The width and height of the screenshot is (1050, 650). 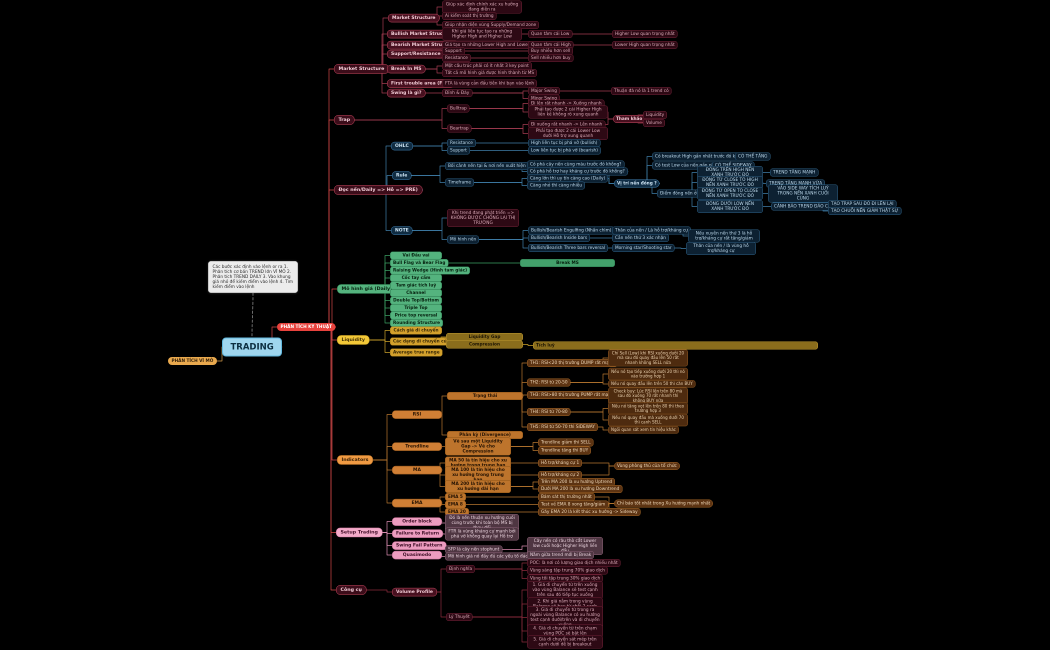 I want to click on node-dd1_r: TREND TĂNG MẠNH, so click(x=794, y=172).